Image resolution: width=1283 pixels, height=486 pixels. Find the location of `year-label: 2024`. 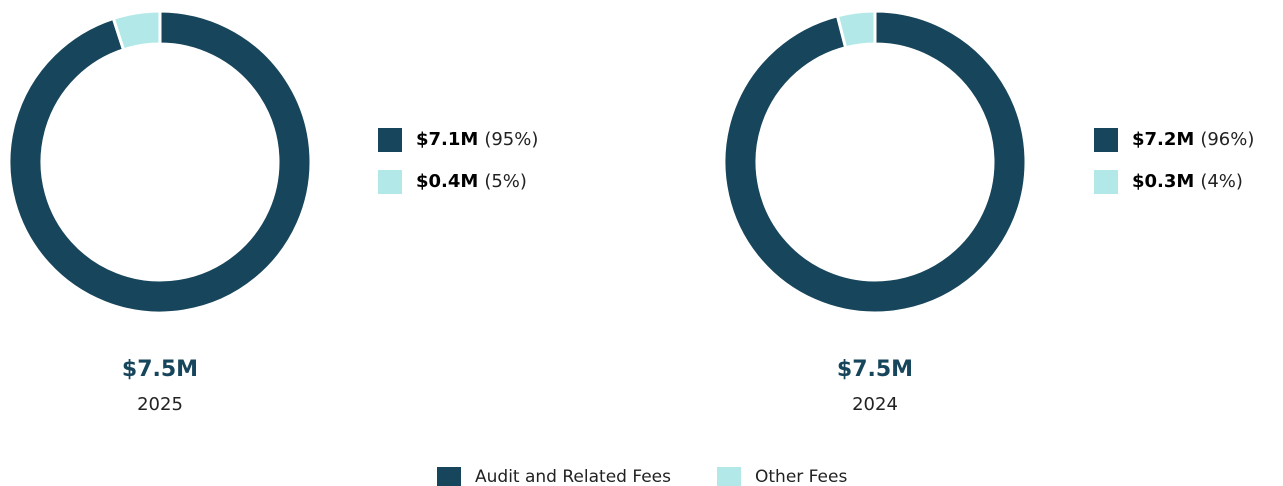

year-label: 2024 is located at coordinates (875, 404).